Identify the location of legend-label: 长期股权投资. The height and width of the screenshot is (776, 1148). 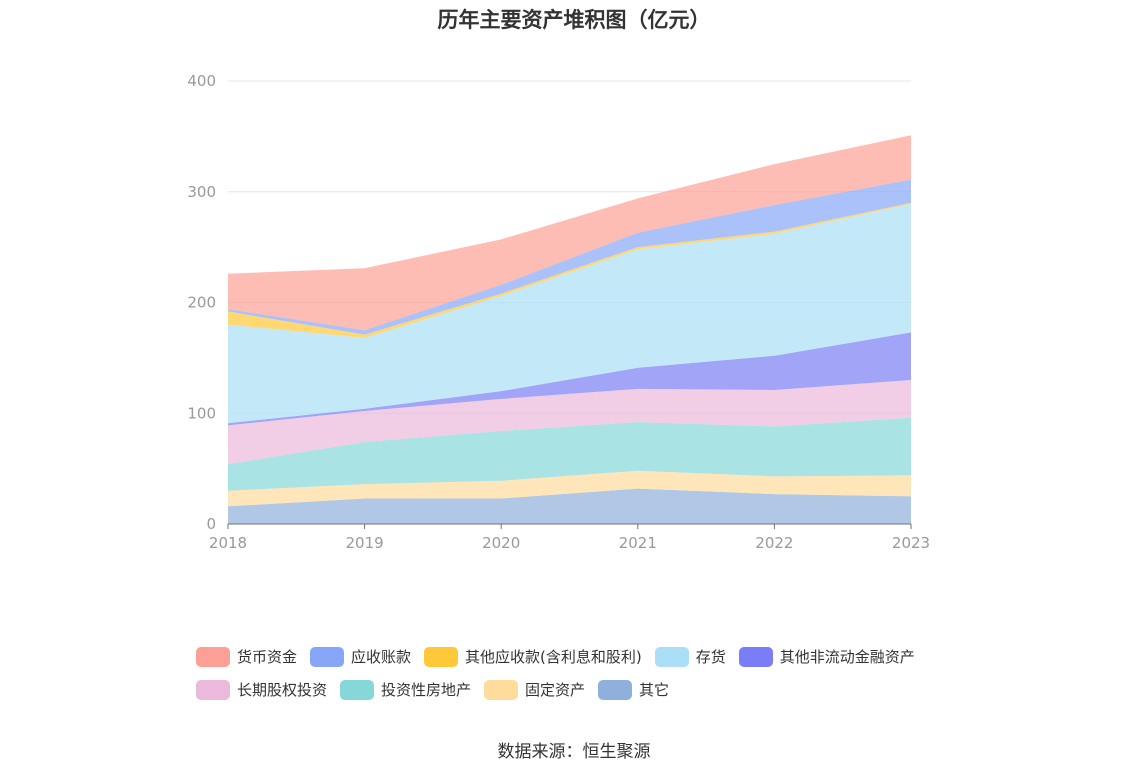
(282, 690).